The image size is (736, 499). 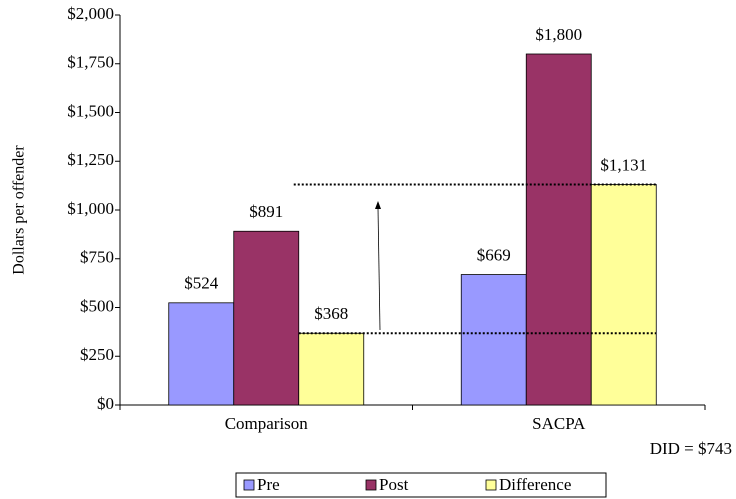 I want to click on legend-box, so click(x=421, y=485).